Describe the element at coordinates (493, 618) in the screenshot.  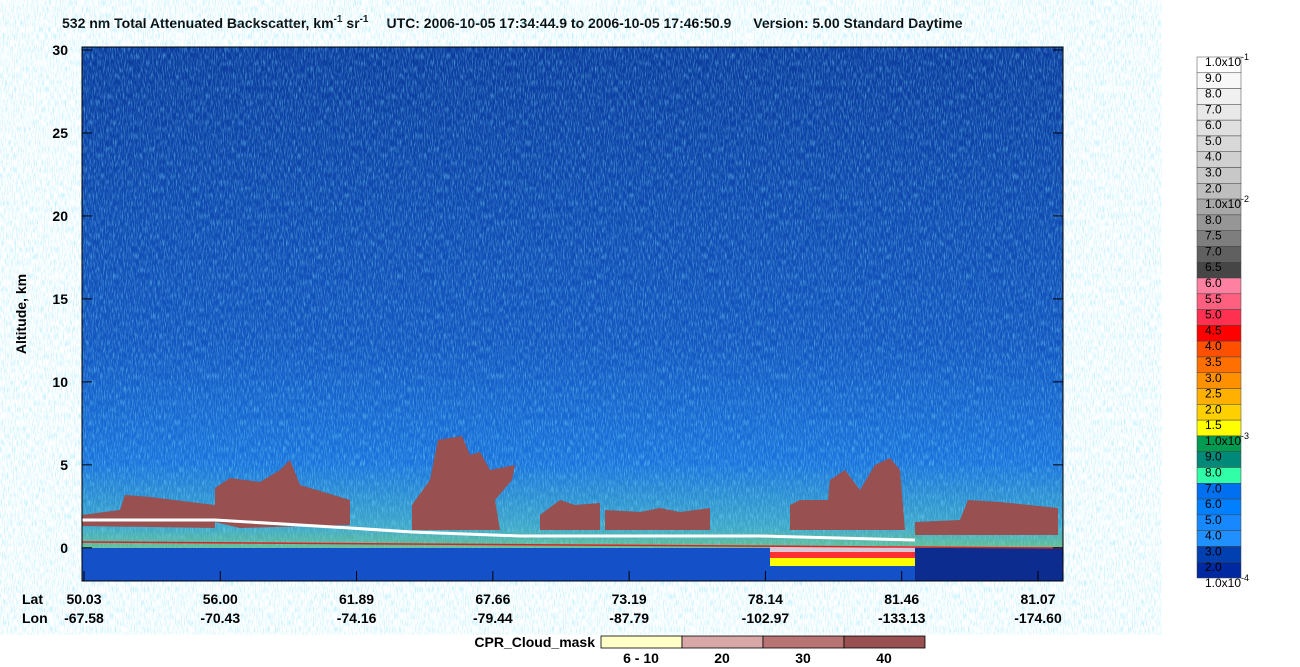
I see `lon-label: -79.44` at that location.